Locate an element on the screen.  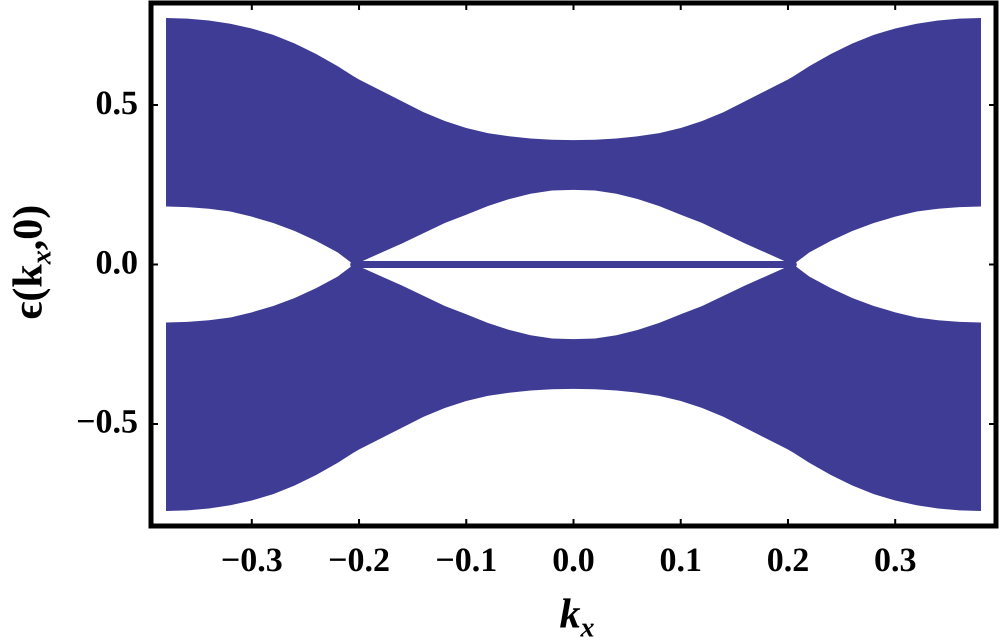
x-tick-label: 0.0 is located at coordinates (573, 561).